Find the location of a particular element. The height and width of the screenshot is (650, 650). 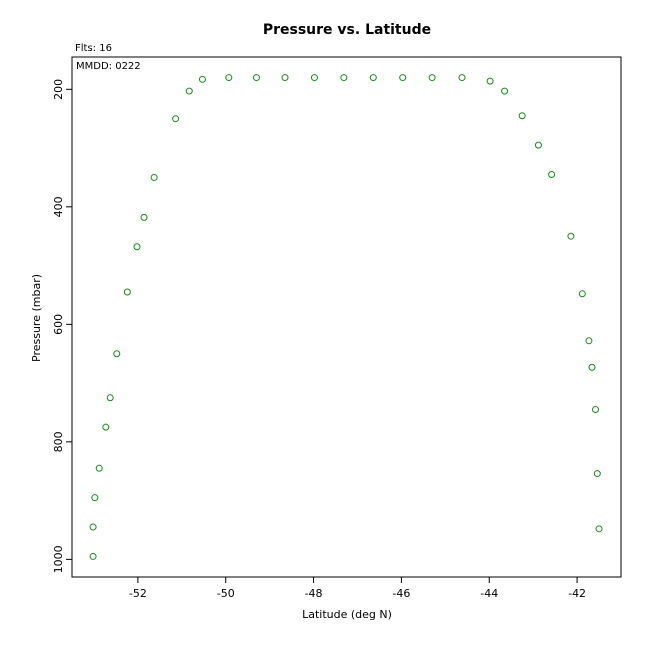

y-tick-label: 200 is located at coordinates (58, 89).